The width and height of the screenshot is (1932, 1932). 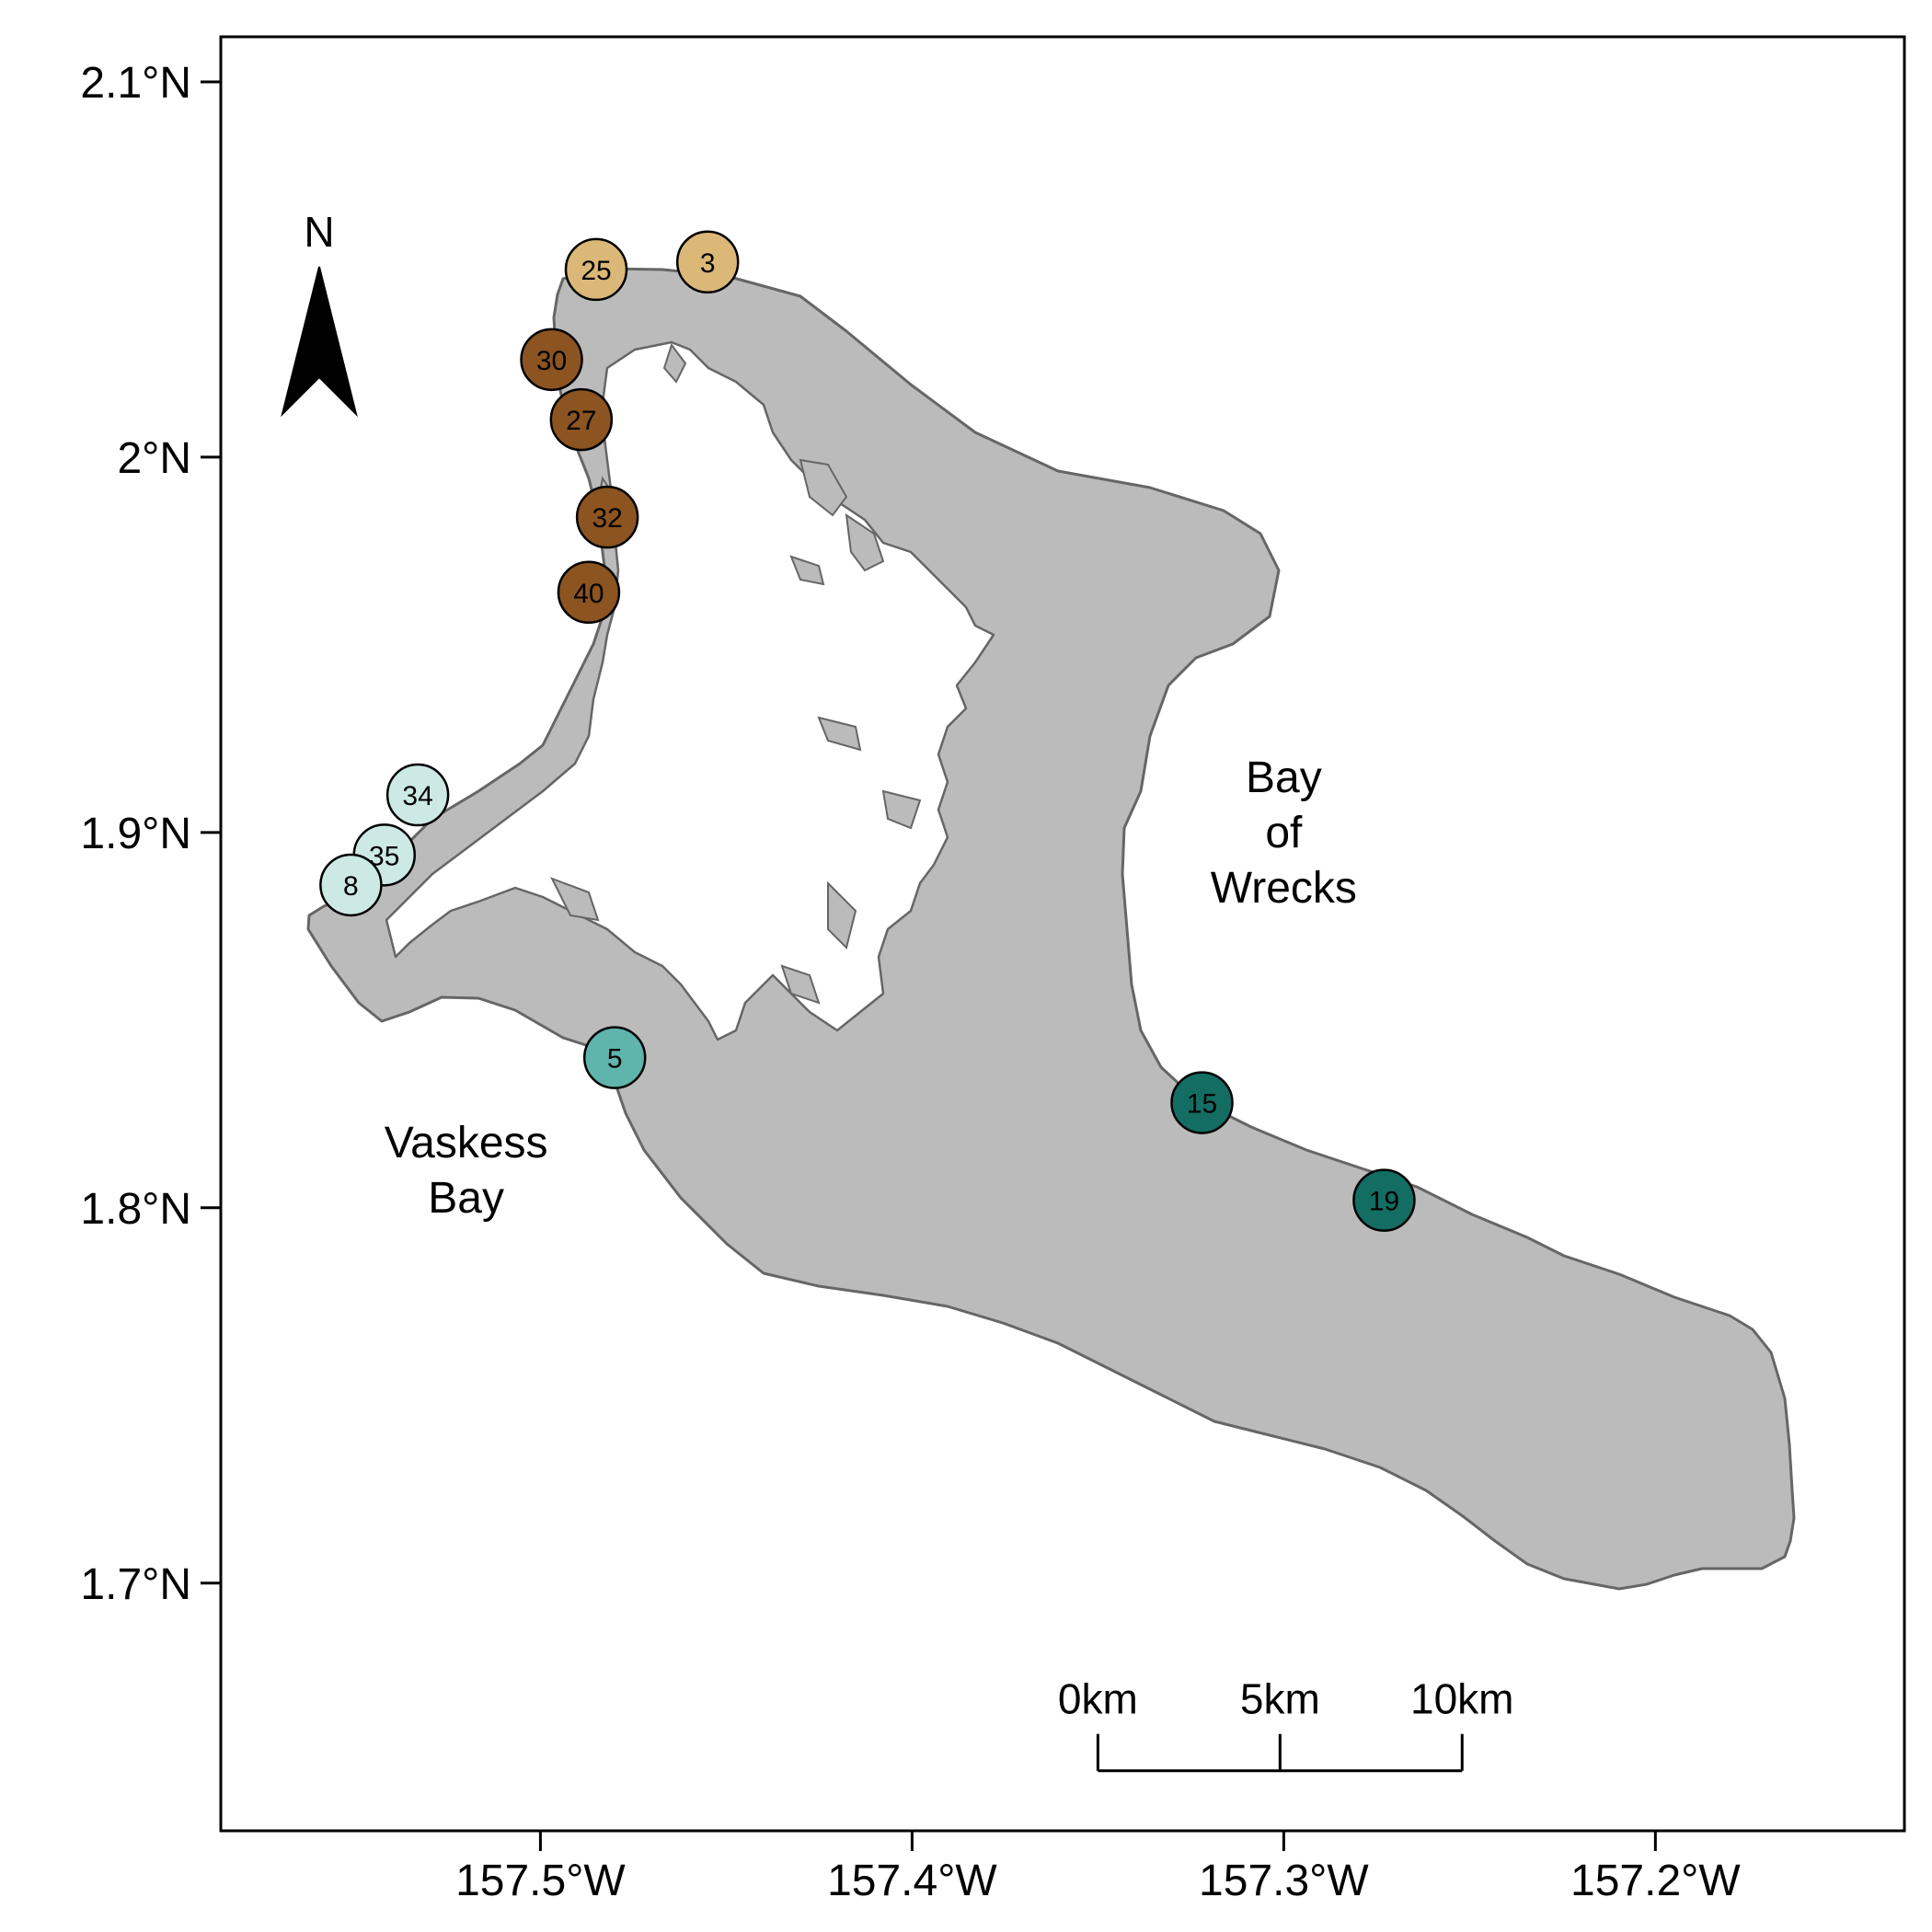 I want to click on site-label: 34, so click(x=417, y=796).